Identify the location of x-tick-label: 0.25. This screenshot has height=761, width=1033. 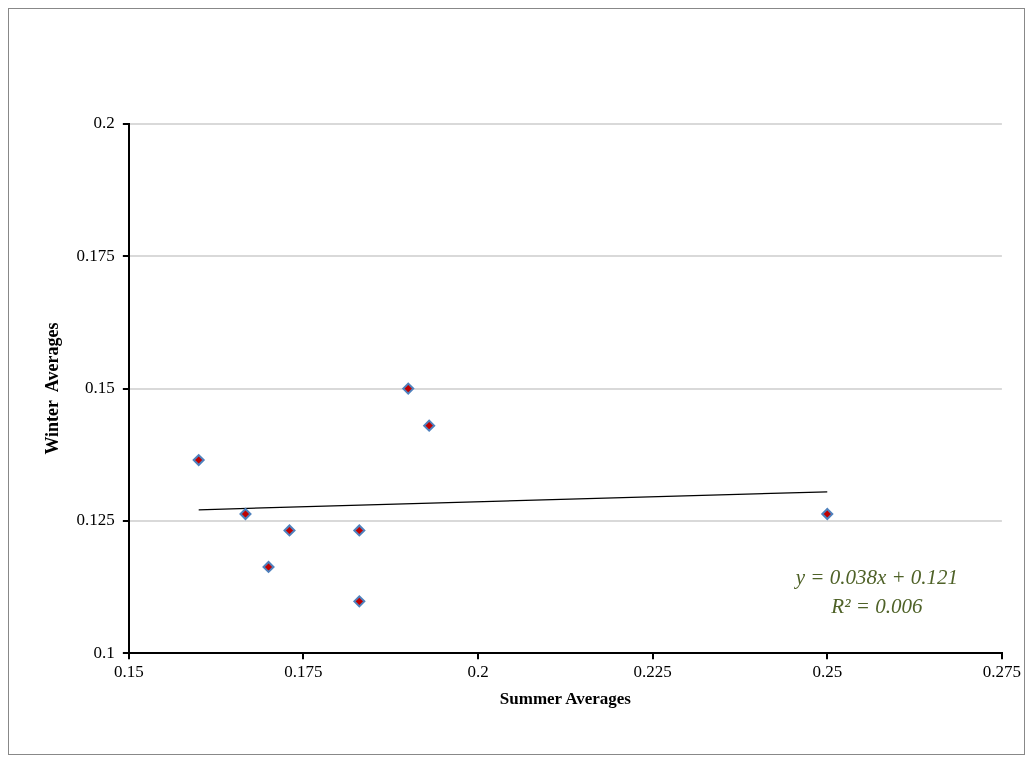
(827, 671).